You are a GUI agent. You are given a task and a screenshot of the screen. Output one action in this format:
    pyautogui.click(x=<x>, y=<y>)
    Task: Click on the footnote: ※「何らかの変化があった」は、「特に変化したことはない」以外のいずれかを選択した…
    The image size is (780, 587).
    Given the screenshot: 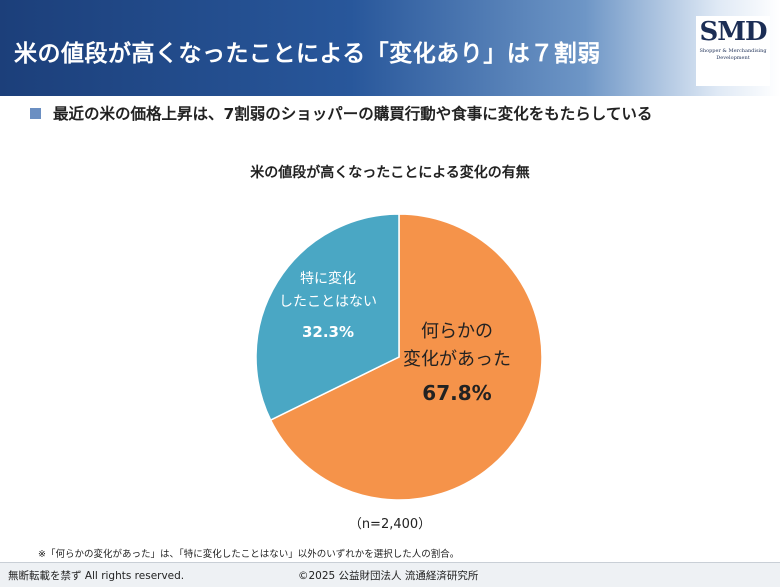 What is the action you would take?
    pyautogui.click(x=249, y=554)
    